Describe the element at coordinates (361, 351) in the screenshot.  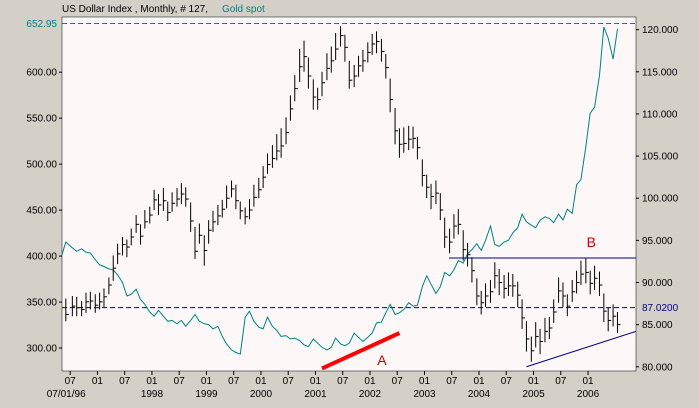
I see `trendline-a` at that location.